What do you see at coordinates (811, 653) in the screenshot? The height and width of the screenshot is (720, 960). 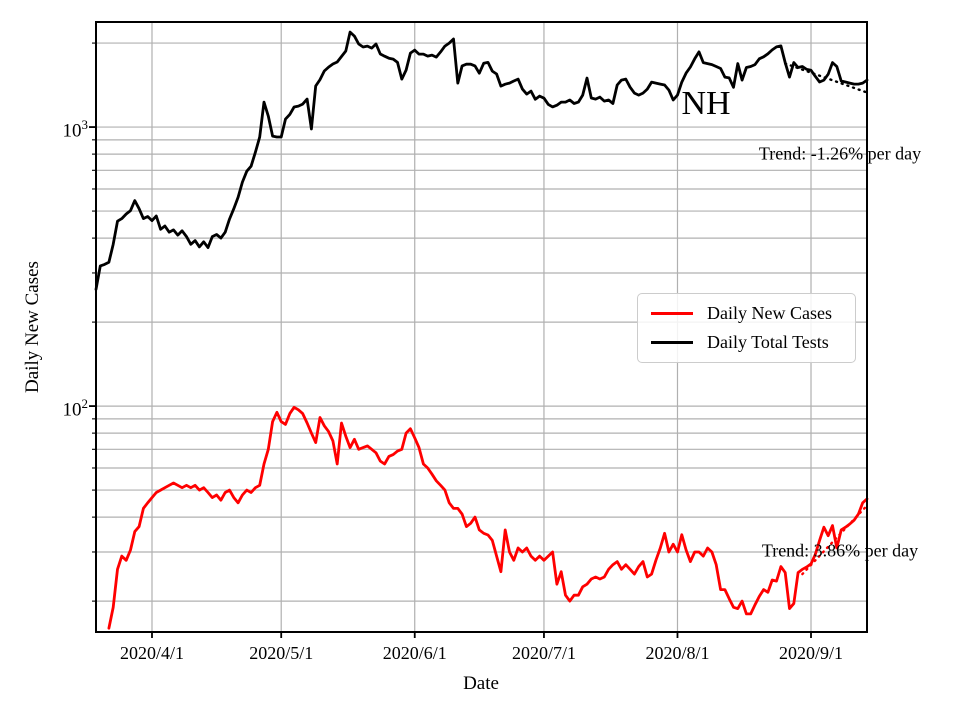 I see `x-tick-label: 2020/9/1` at bounding box center [811, 653].